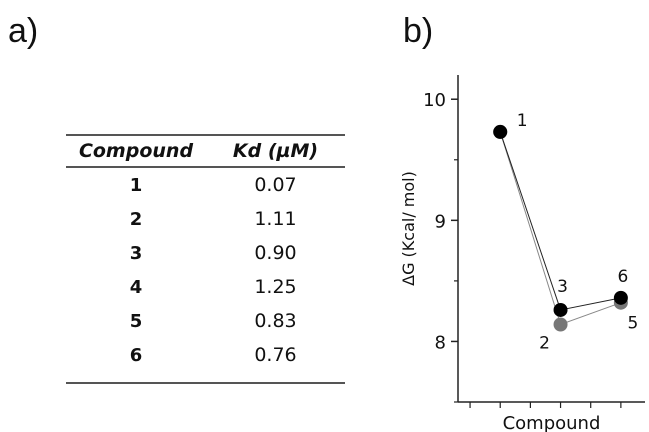 The image size is (649, 432). Describe the element at coordinates (275, 219) in the screenshot. I see `cell-kd: 1.11` at that location.